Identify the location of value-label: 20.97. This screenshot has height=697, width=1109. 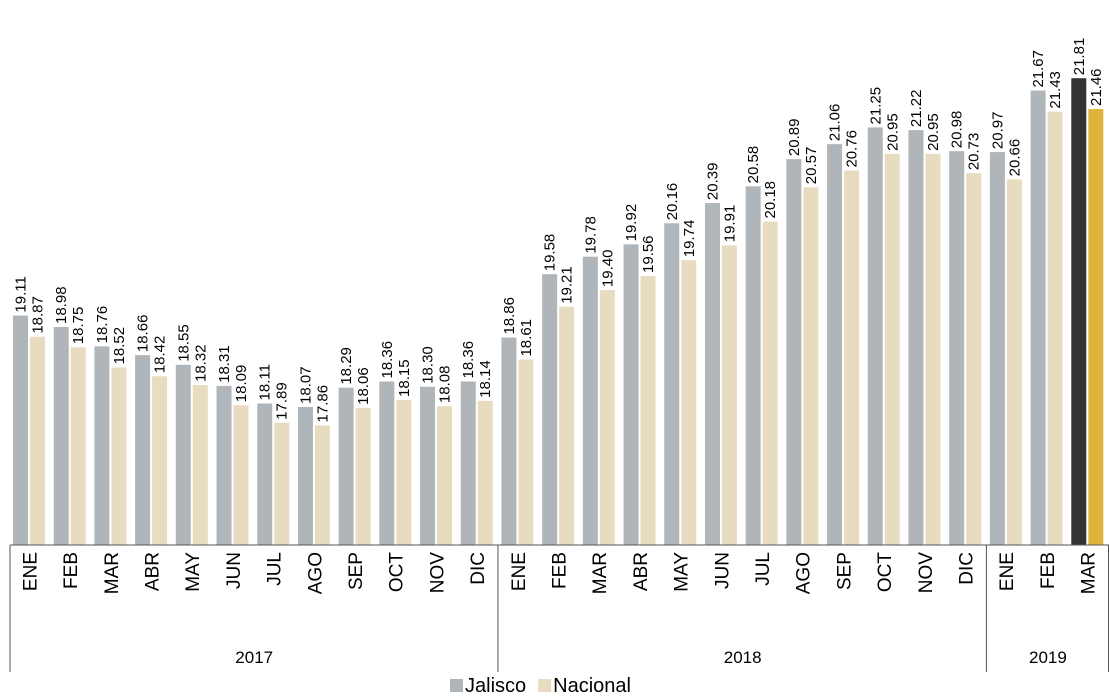
(997, 131).